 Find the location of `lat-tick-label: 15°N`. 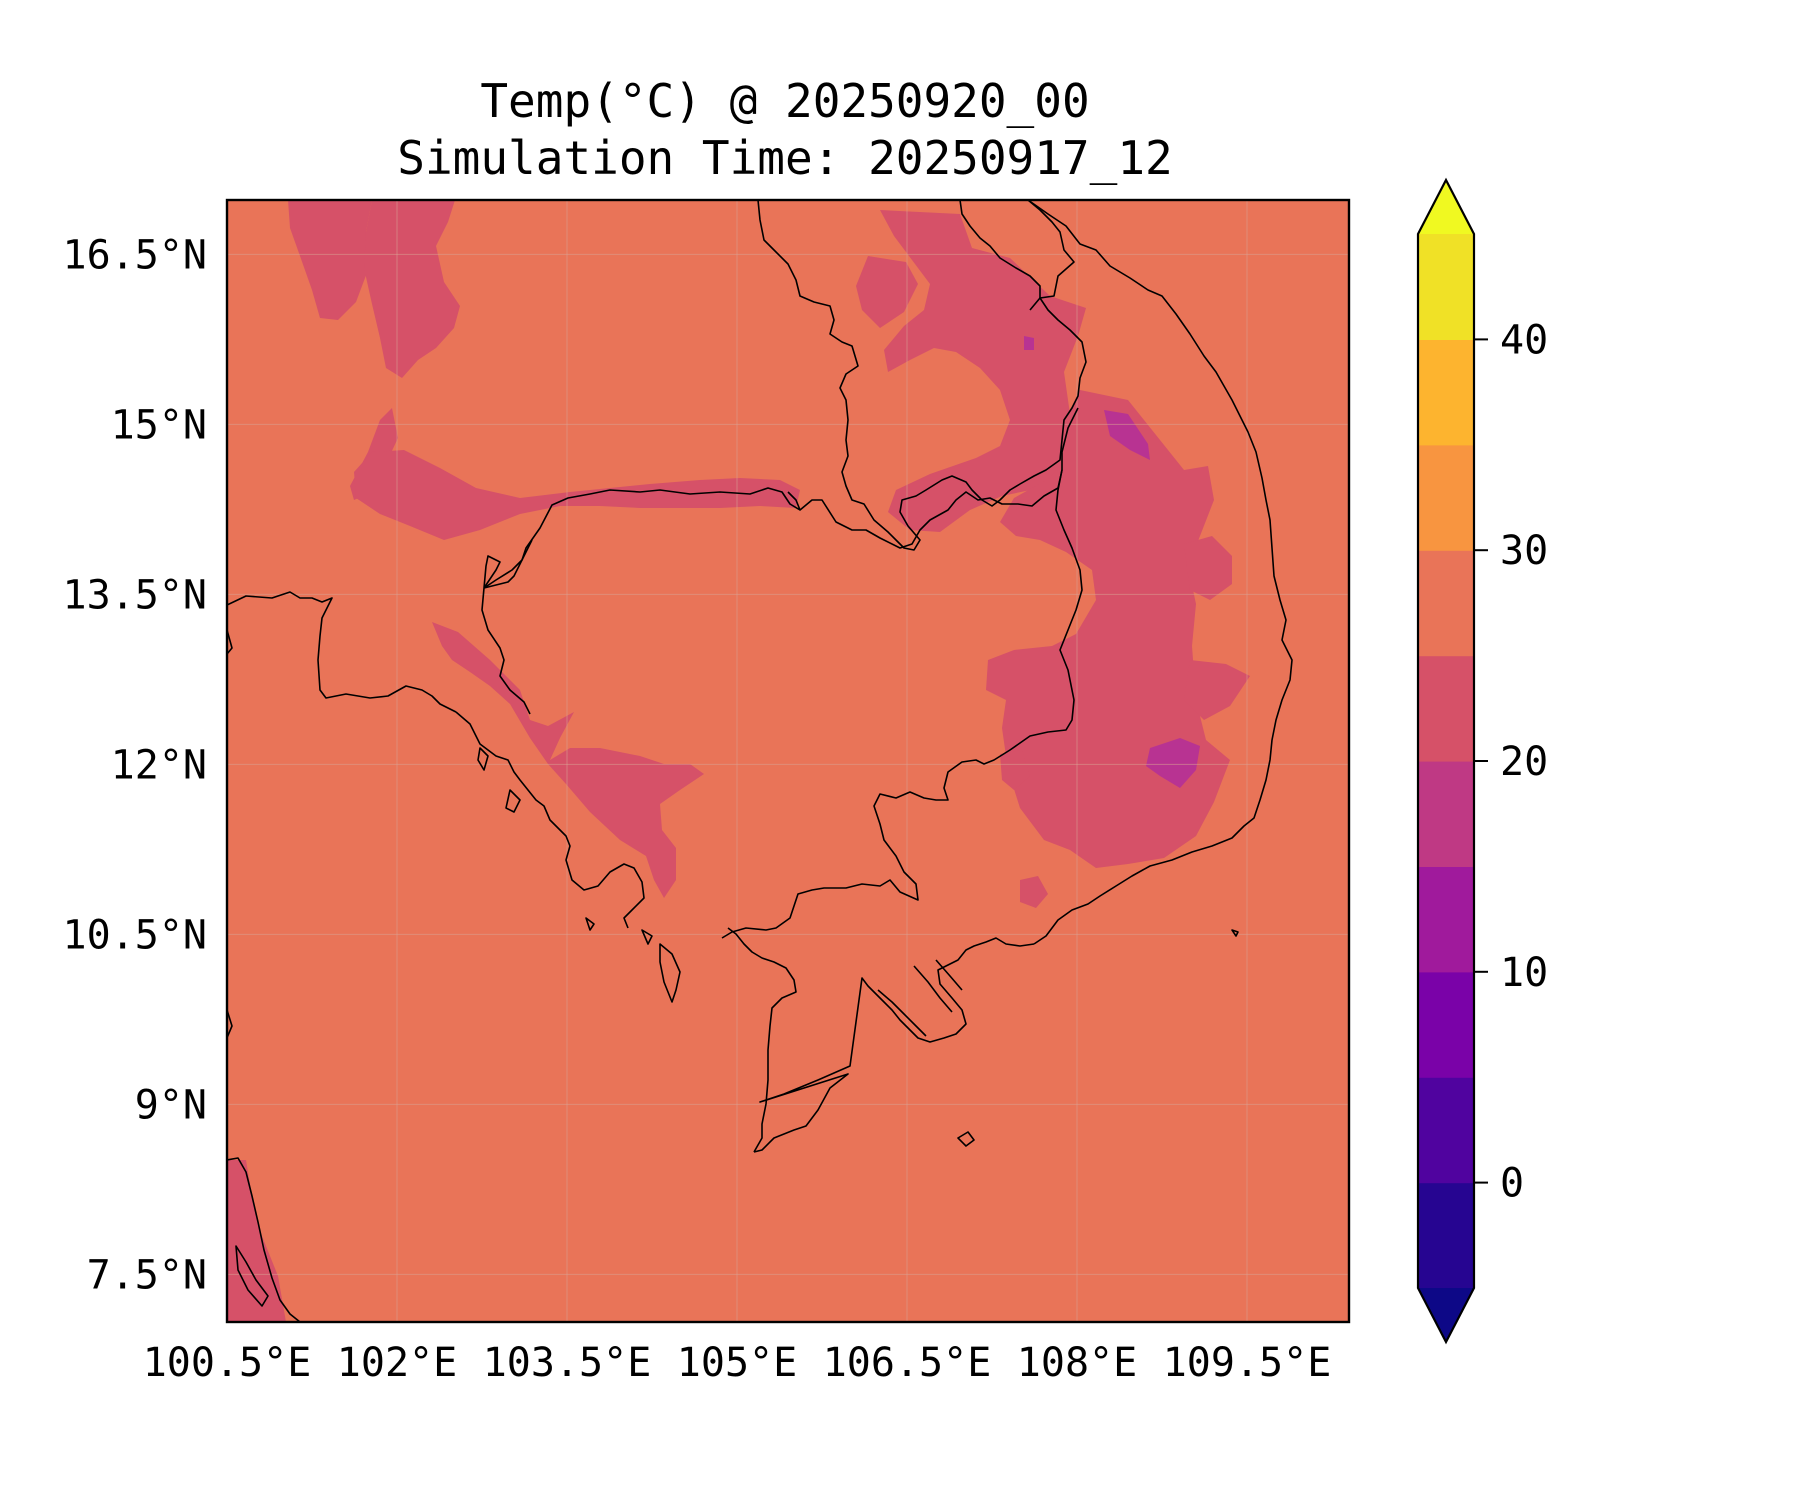

lat-tick-label: 15°N is located at coordinates (159, 425).